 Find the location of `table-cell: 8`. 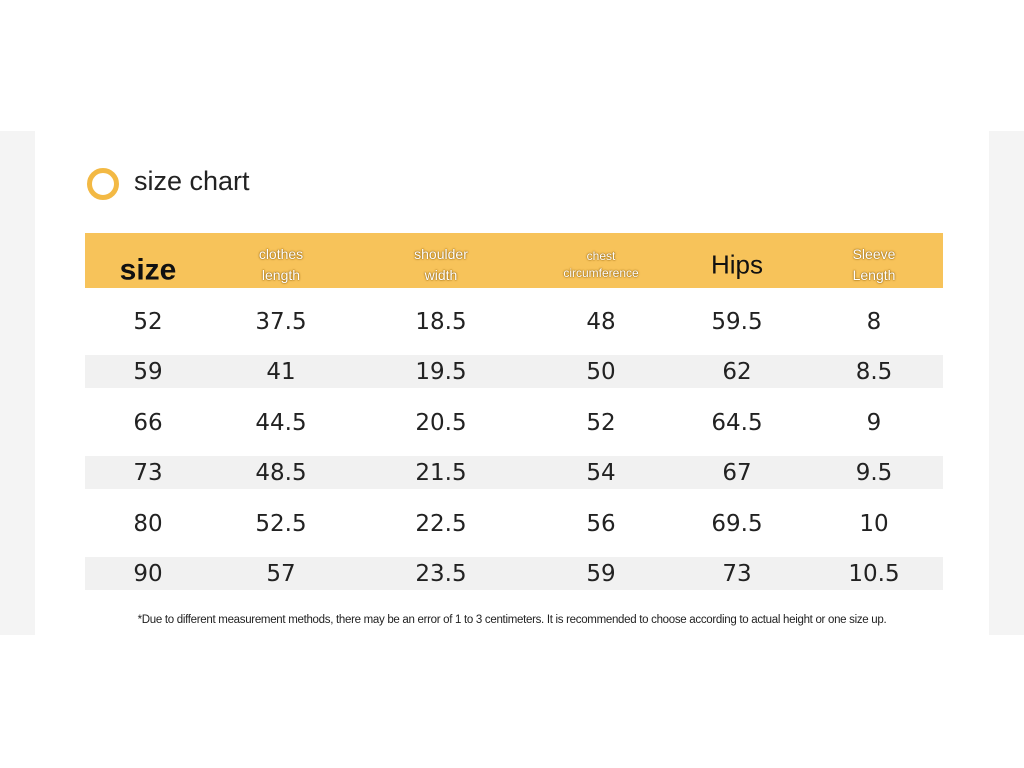

table-cell: 8 is located at coordinates (874, 322).